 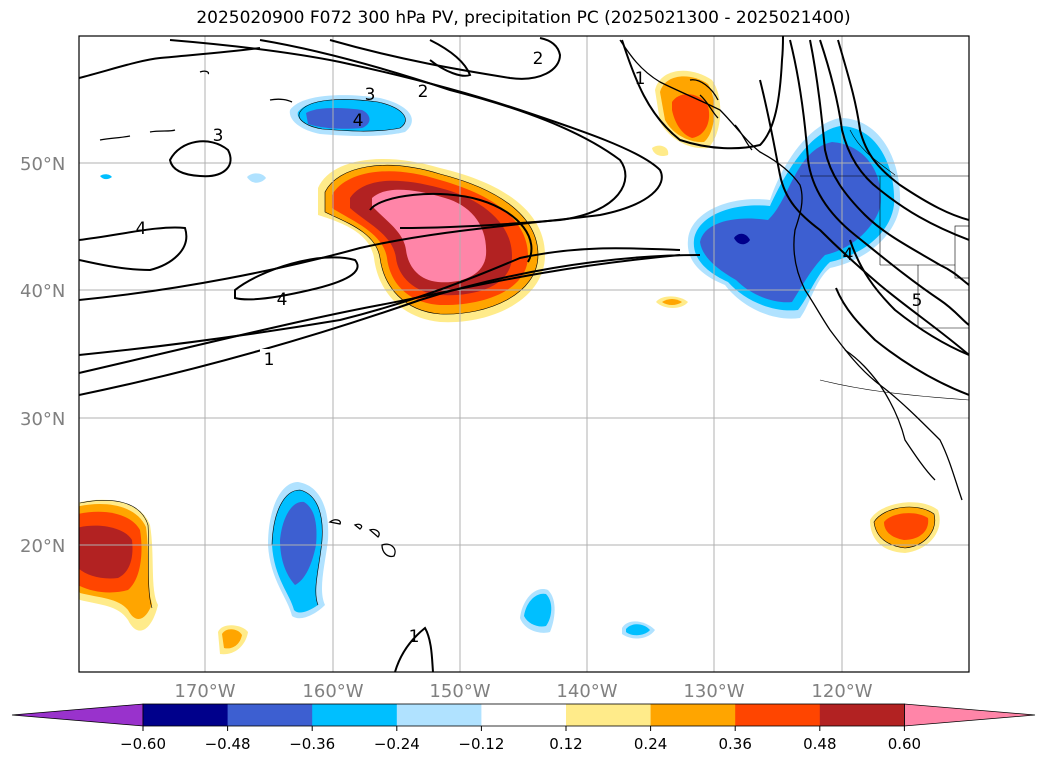 I want to click on colorbar-tick-label: −0.60, so click(x=143, y=744).